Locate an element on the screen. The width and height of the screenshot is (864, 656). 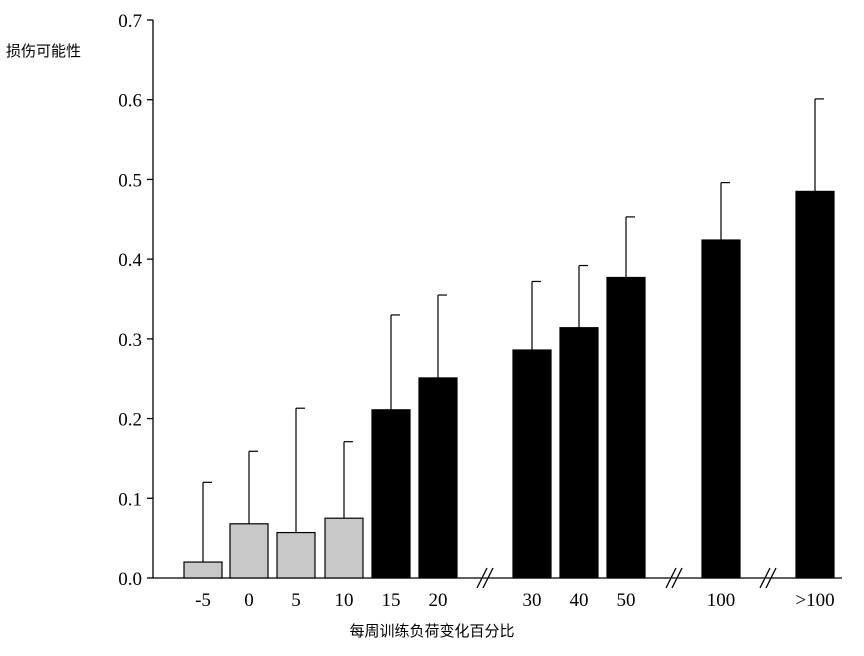
x-tick-label: 20 is located at coordinates (438, 600).